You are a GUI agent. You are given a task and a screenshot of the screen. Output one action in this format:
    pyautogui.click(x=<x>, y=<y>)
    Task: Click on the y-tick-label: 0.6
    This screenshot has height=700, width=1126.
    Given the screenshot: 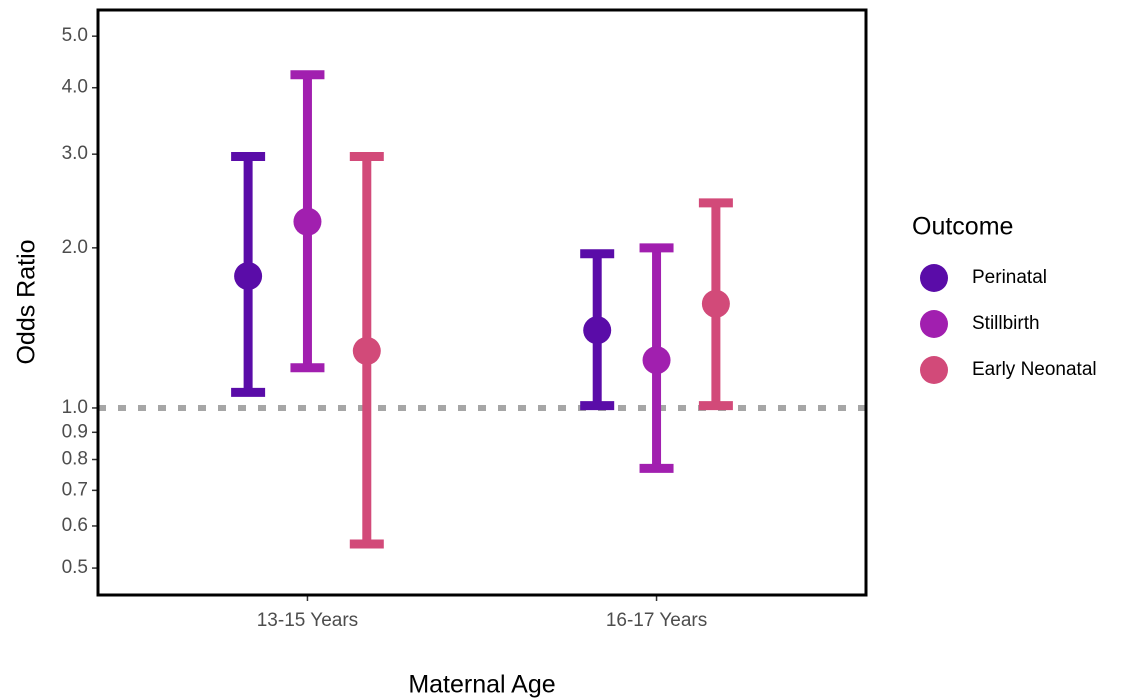 What is the action you would take?
    pyautogui.click(x=75, y=525)
    